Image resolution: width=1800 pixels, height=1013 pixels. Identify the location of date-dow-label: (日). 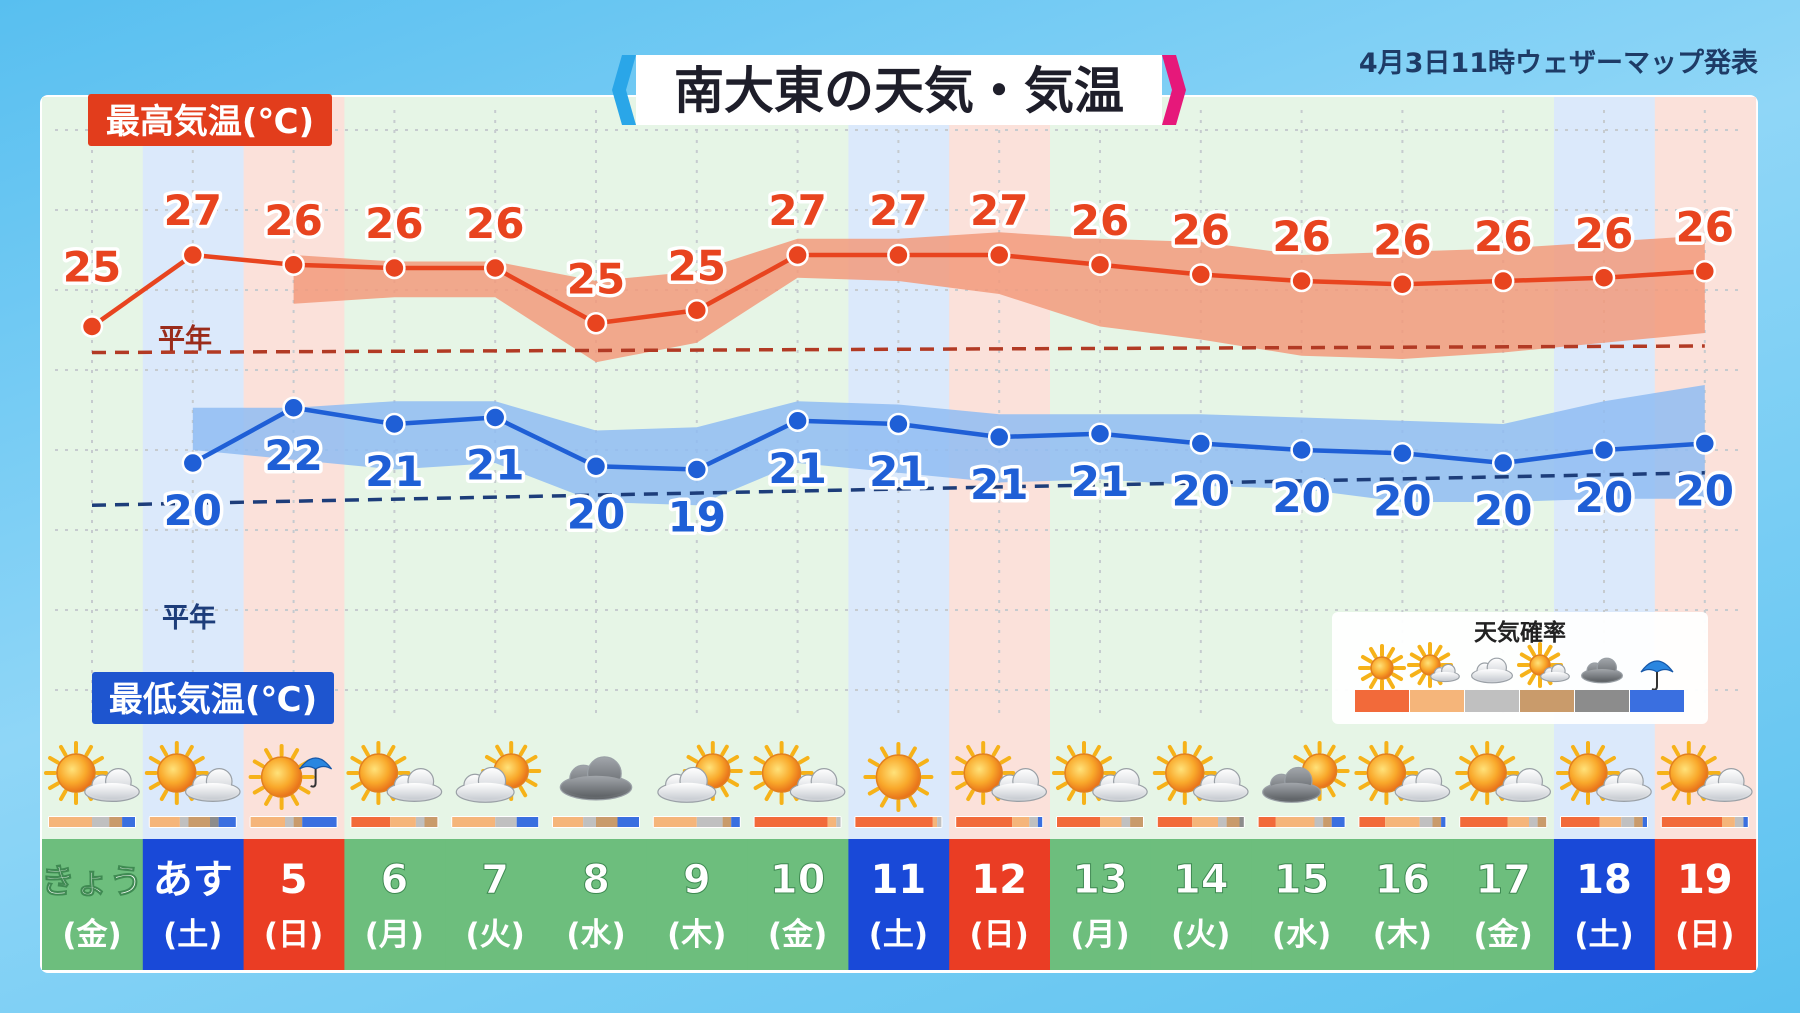
(999, 935).